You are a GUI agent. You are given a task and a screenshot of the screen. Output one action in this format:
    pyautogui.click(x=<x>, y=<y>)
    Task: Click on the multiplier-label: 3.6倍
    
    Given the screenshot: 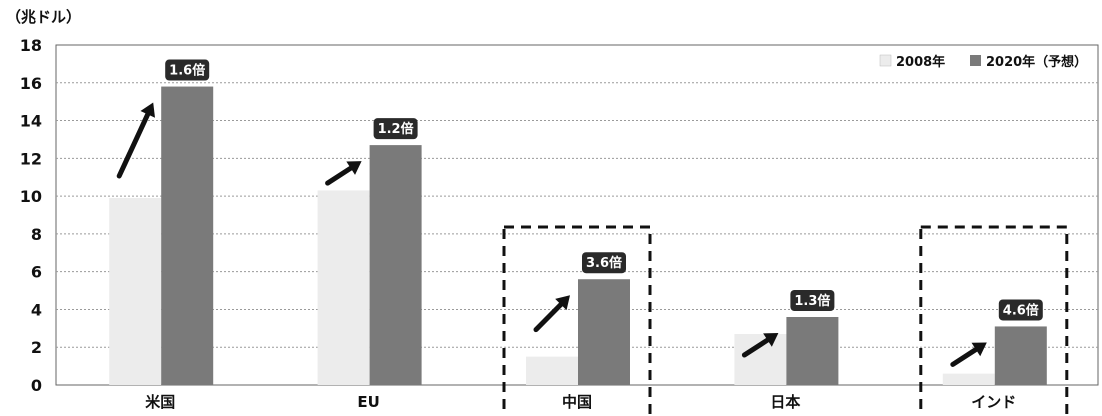 What is the action you would take?
    pyautogui.click(x=604, y=263)
    